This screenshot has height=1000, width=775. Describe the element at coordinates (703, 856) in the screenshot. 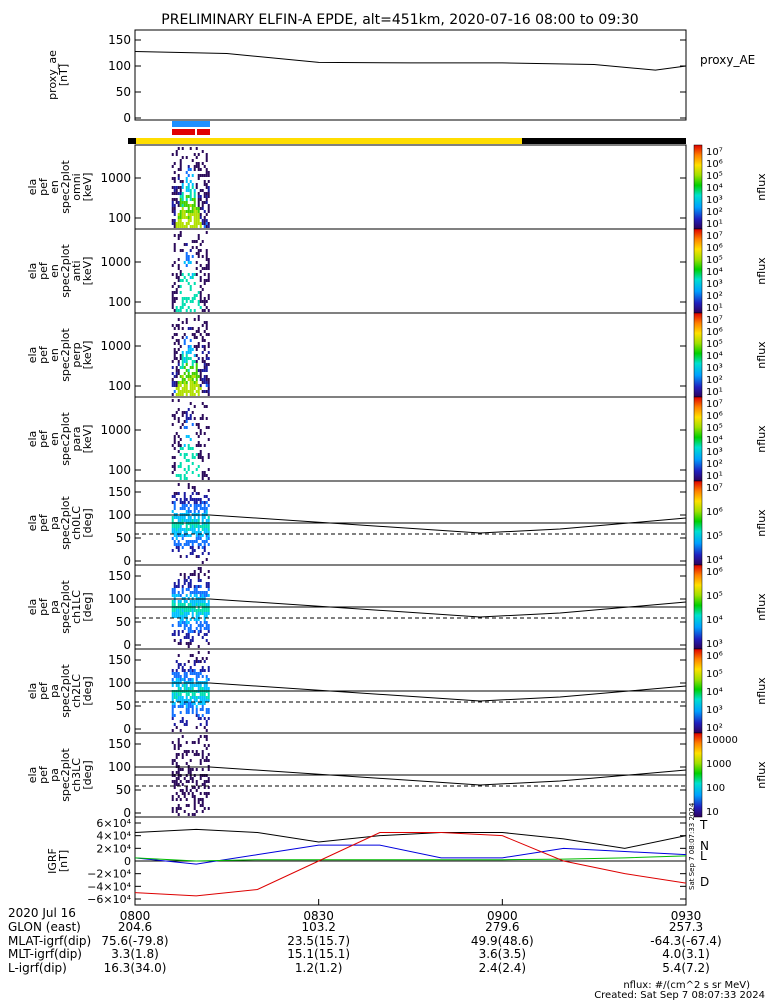

I see `igrf-trace-label: L` at that location.